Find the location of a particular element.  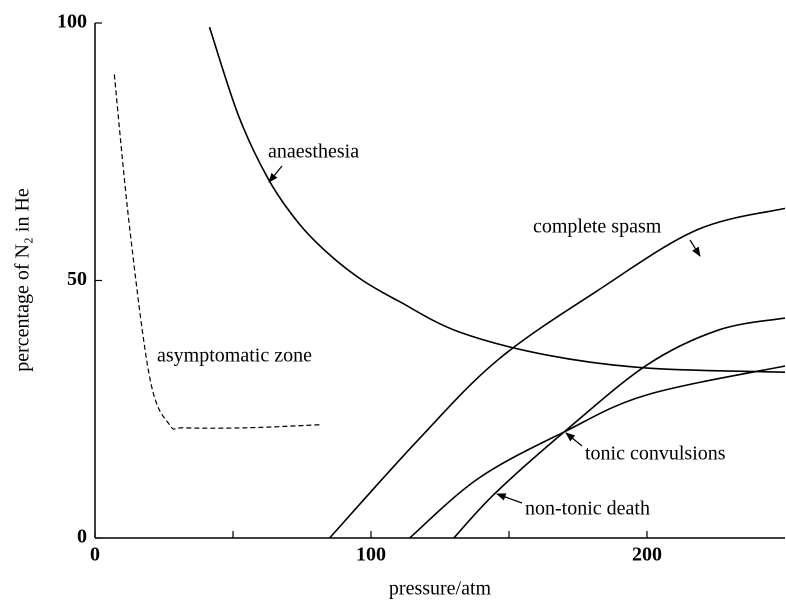

curve-label: asymptomatic zone is located at coordinates (234, 356).